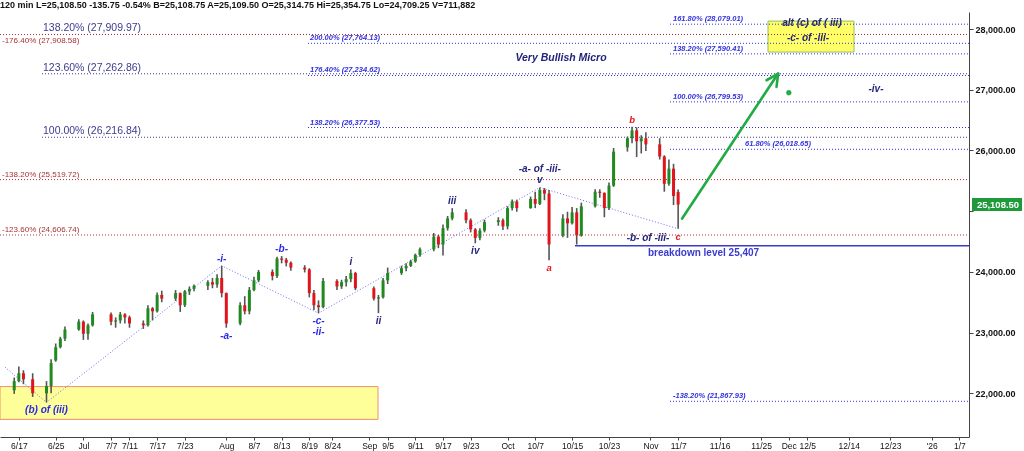  Describe the element at coordinates (876, 88) in the screenshot. I see `annotation: -iv-` at that location.